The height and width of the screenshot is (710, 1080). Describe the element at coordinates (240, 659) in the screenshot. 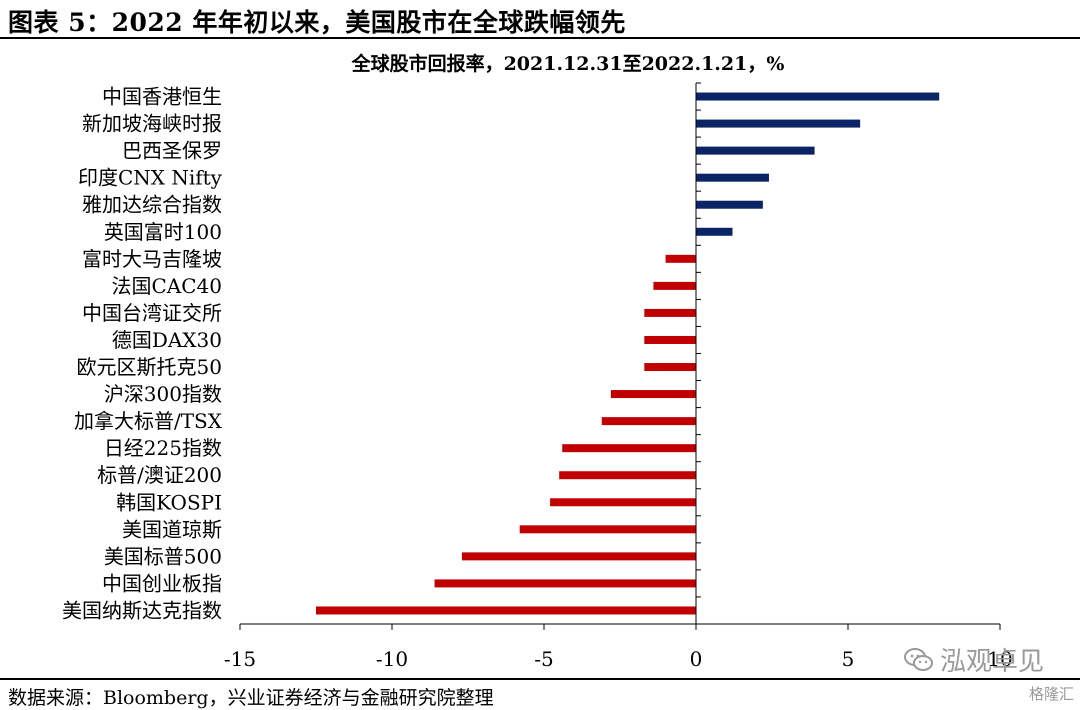

I see `x-tick-label: -15` at that location.